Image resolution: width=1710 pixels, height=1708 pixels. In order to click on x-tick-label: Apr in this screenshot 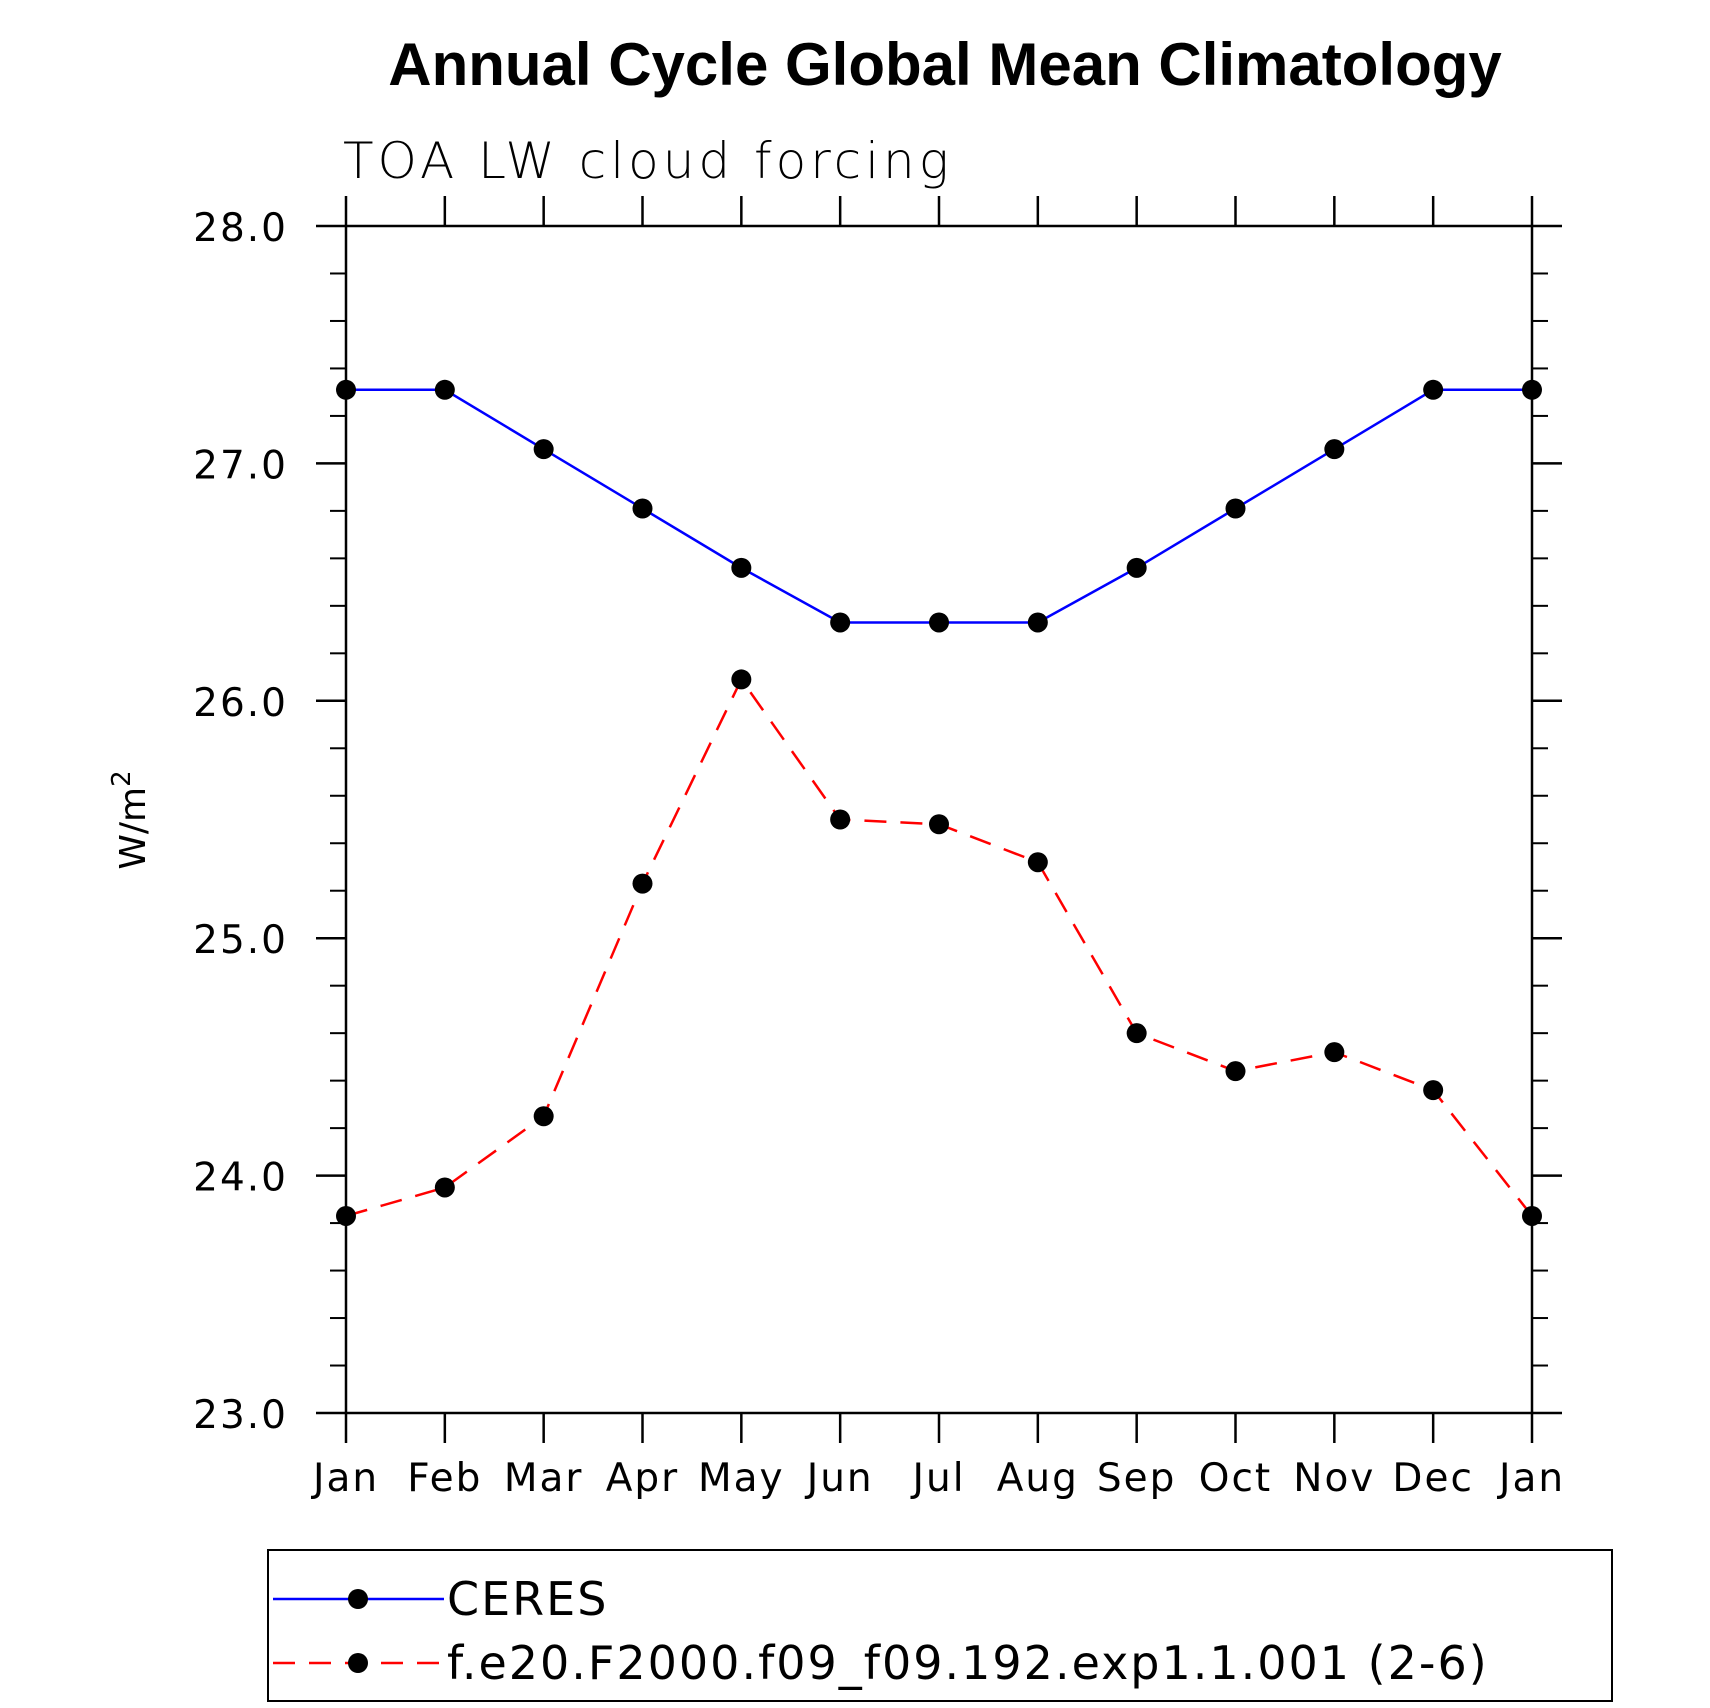, I will do `click(642, 1478)`.